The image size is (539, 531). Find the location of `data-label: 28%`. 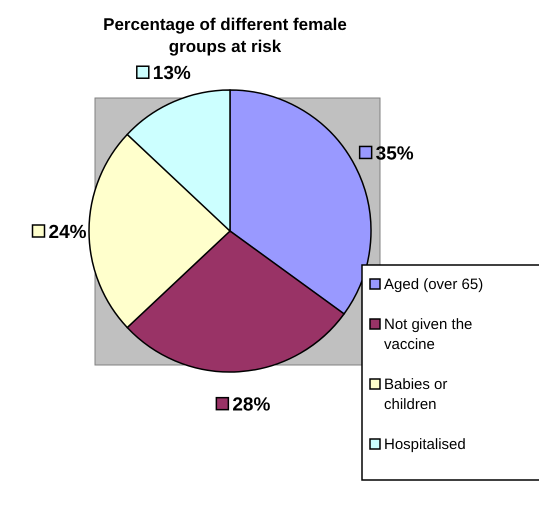

data-label: 28% is located at coordinates (251, 405).